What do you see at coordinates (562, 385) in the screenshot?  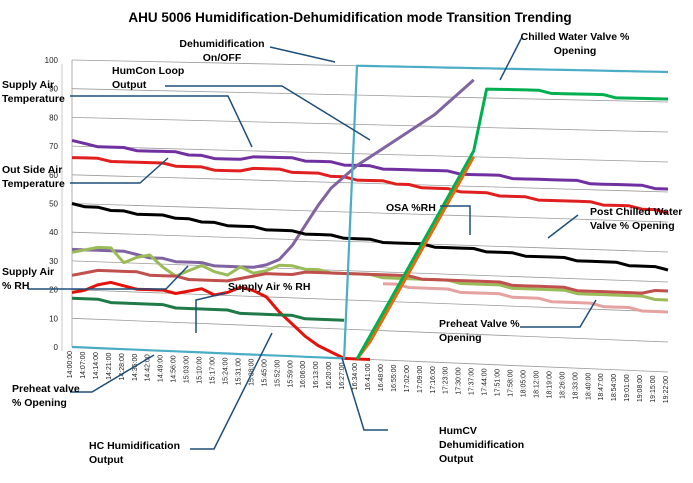 I see `x-tick-label: 18:26:00` at bounding box center [562, 385].